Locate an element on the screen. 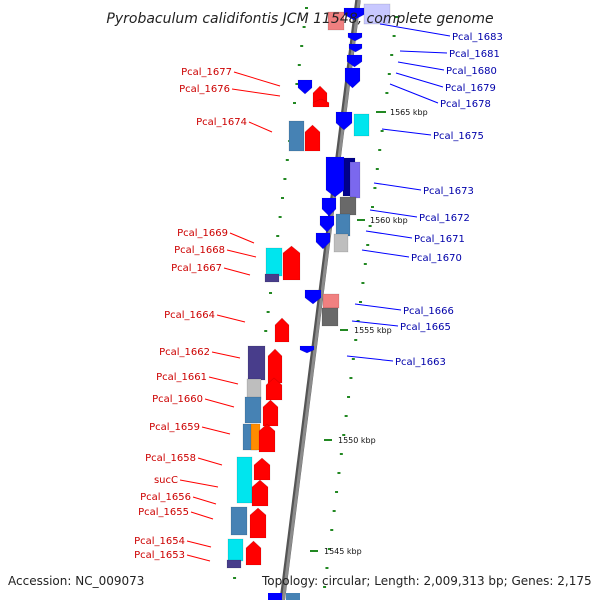 The width and height of the screenshot is (600, 600). accession-text: Accession: NC_009073 is located at coordinates (76, 581).